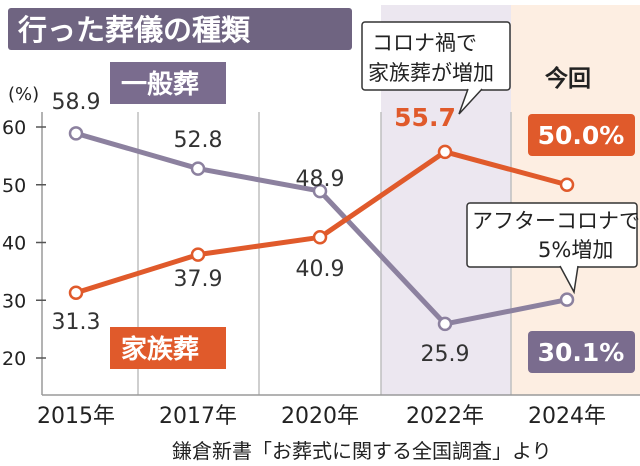 This screenshot has height=466, width=640. What do you see at coordinates (569, 280) in the screenshot?
I see `after-annotation-pointer` at bounding box center [569, 280].